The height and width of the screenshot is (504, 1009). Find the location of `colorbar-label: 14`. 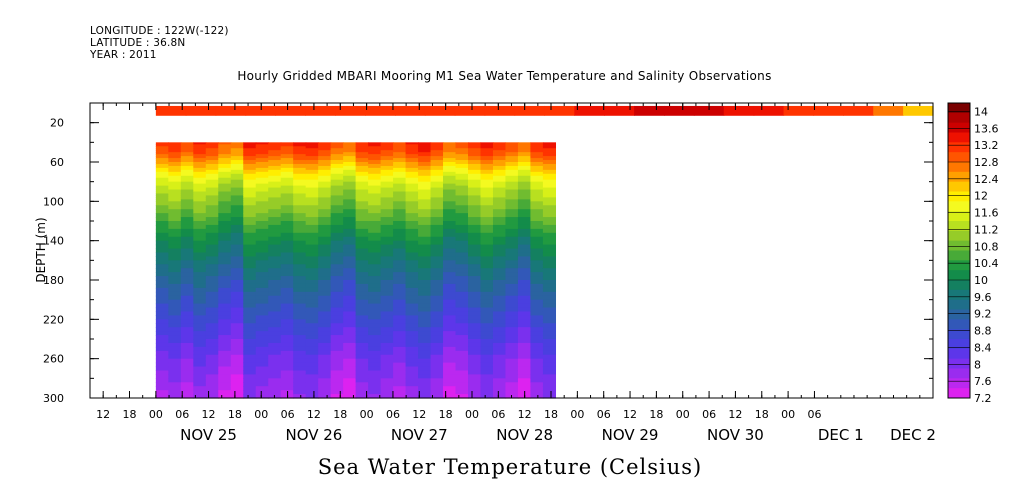

colorbar-label: 14 is located at coordinates (981, 111).